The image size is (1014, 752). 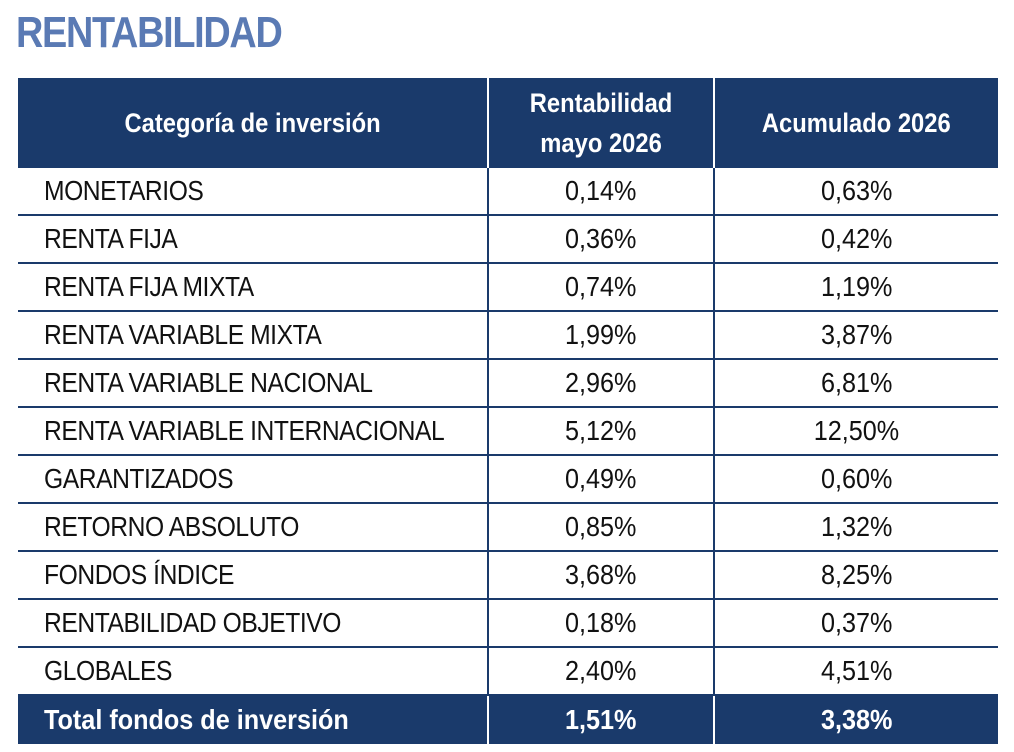 I want to click on table-row: GLOBALES 2,40% 4,51%, so click(x=508, y=671).